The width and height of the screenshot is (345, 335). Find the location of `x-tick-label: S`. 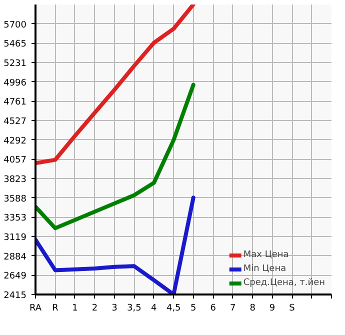

x-tick-label: S is located at coordinates (292, 309).